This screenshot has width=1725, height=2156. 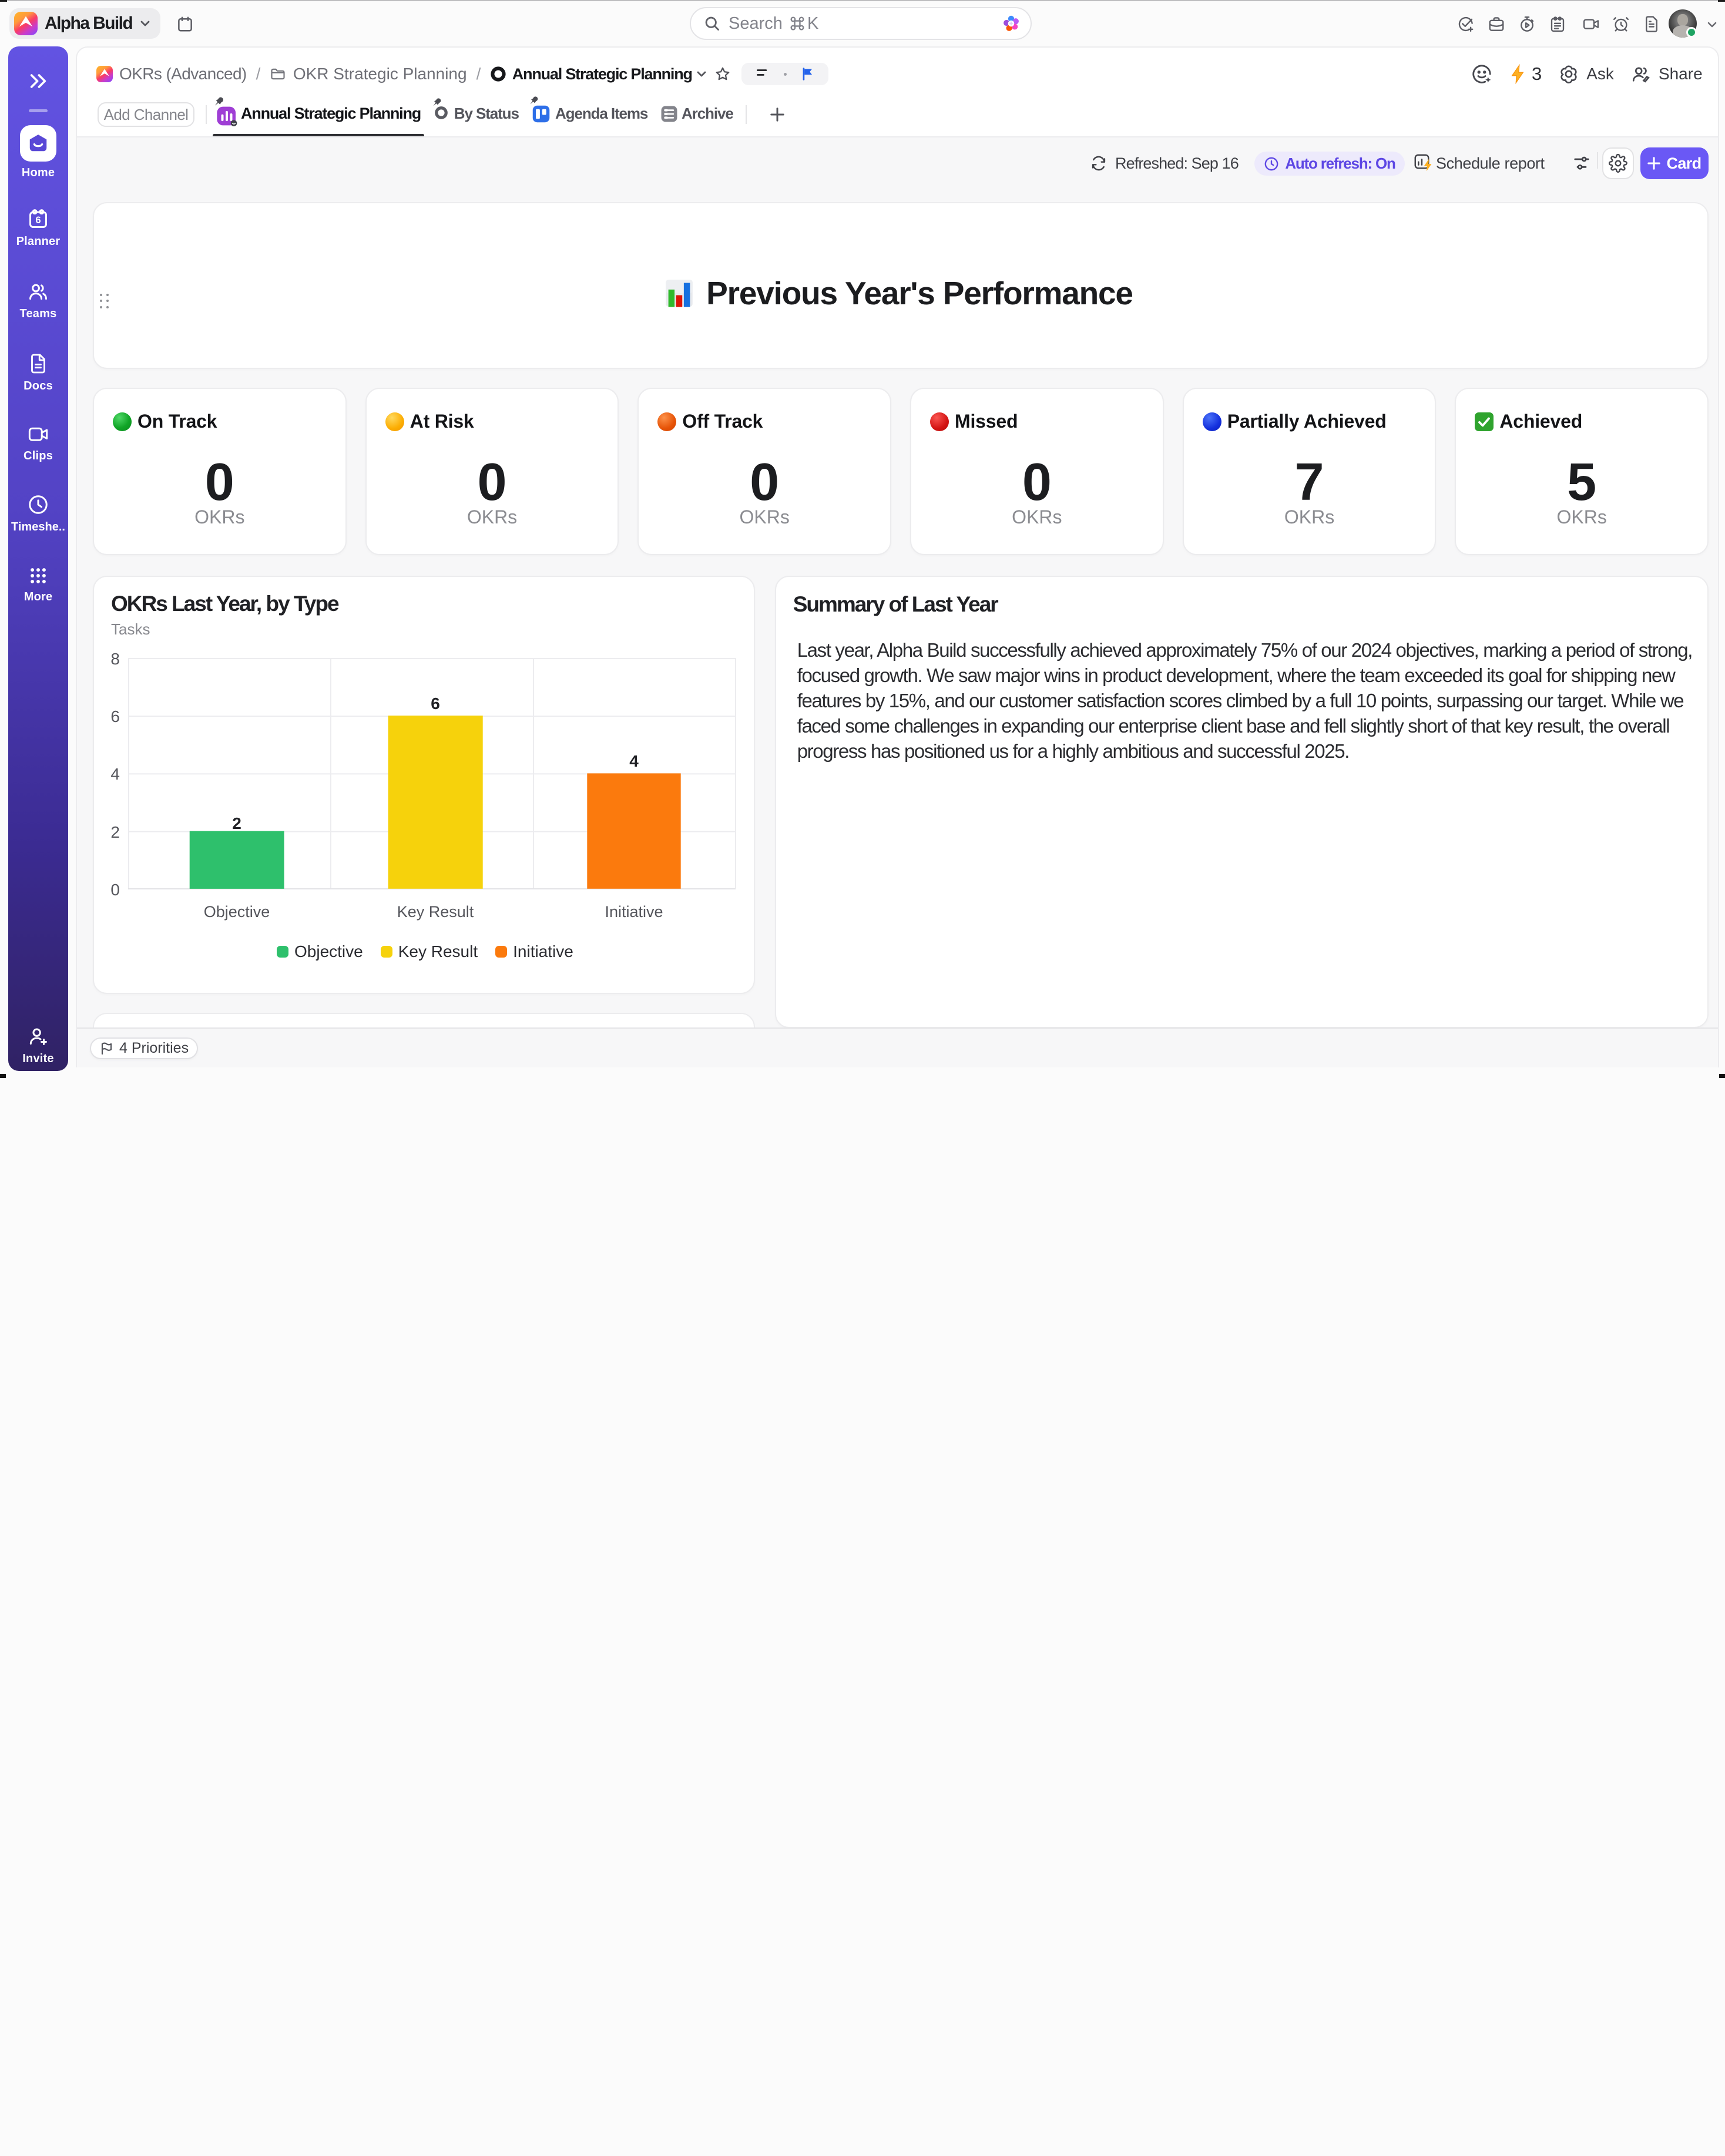 What do you see at coordinates (38, 220) in the screenshot?
I see `svg-text: 6` at bounding box center [38, 220].